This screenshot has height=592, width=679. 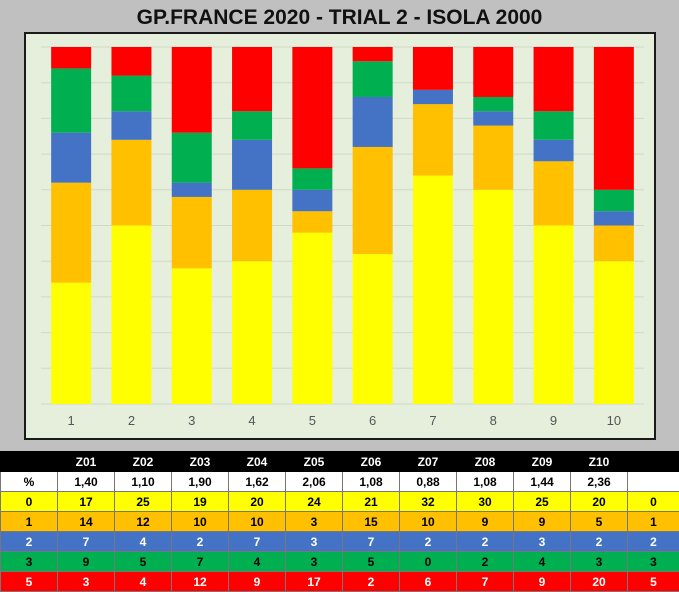 What do you see at coordinates (29, 542) in the screenshot?
I see `row-label: 2` at bounding box center [29, 542].